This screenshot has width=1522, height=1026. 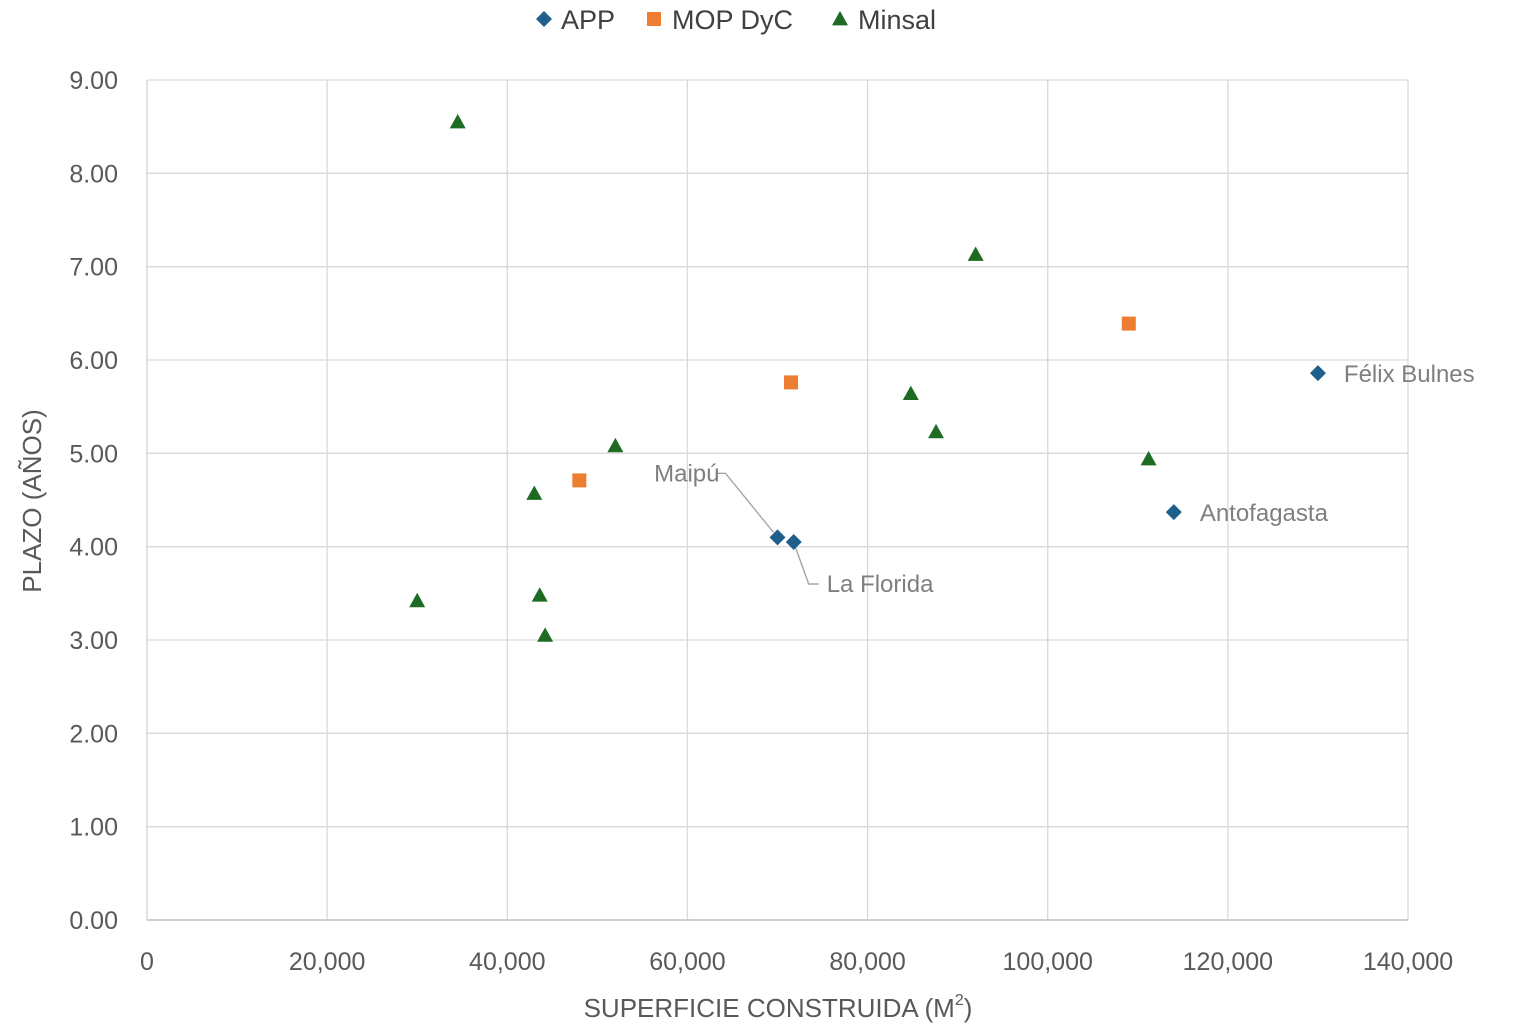 I want to click on y-tick-label: 9.00, so click(x=93, y=81).